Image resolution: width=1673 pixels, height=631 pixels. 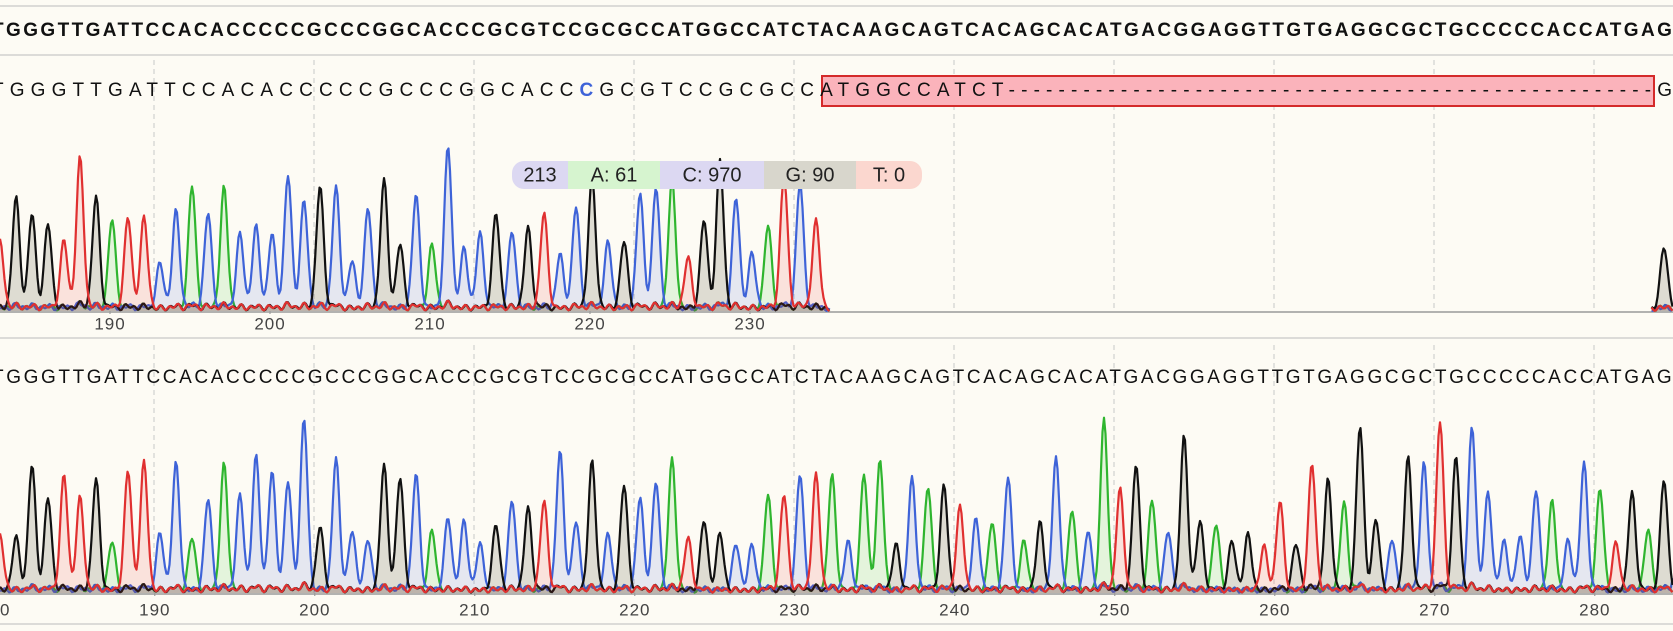 I want to click on base-tooltip: 213 A: 61 C: 970 G: 90 T: 0, so click(x=717, y=175).